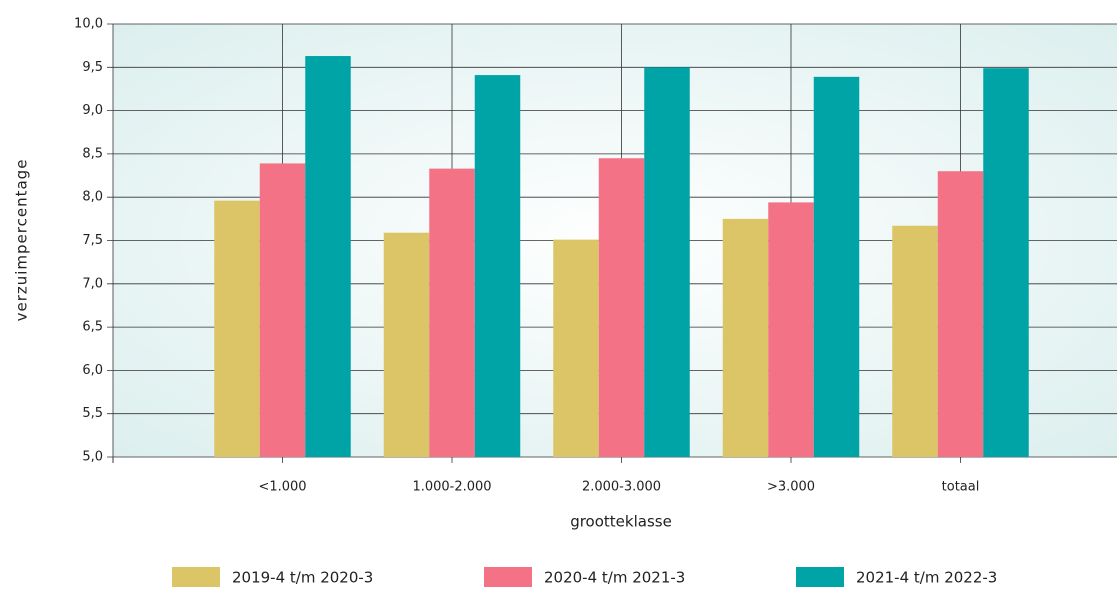  What do you see at coordinates (92, 457) in the screenshot?
I see `y-tick-label: 5,0` at bounding box center [92, 457].